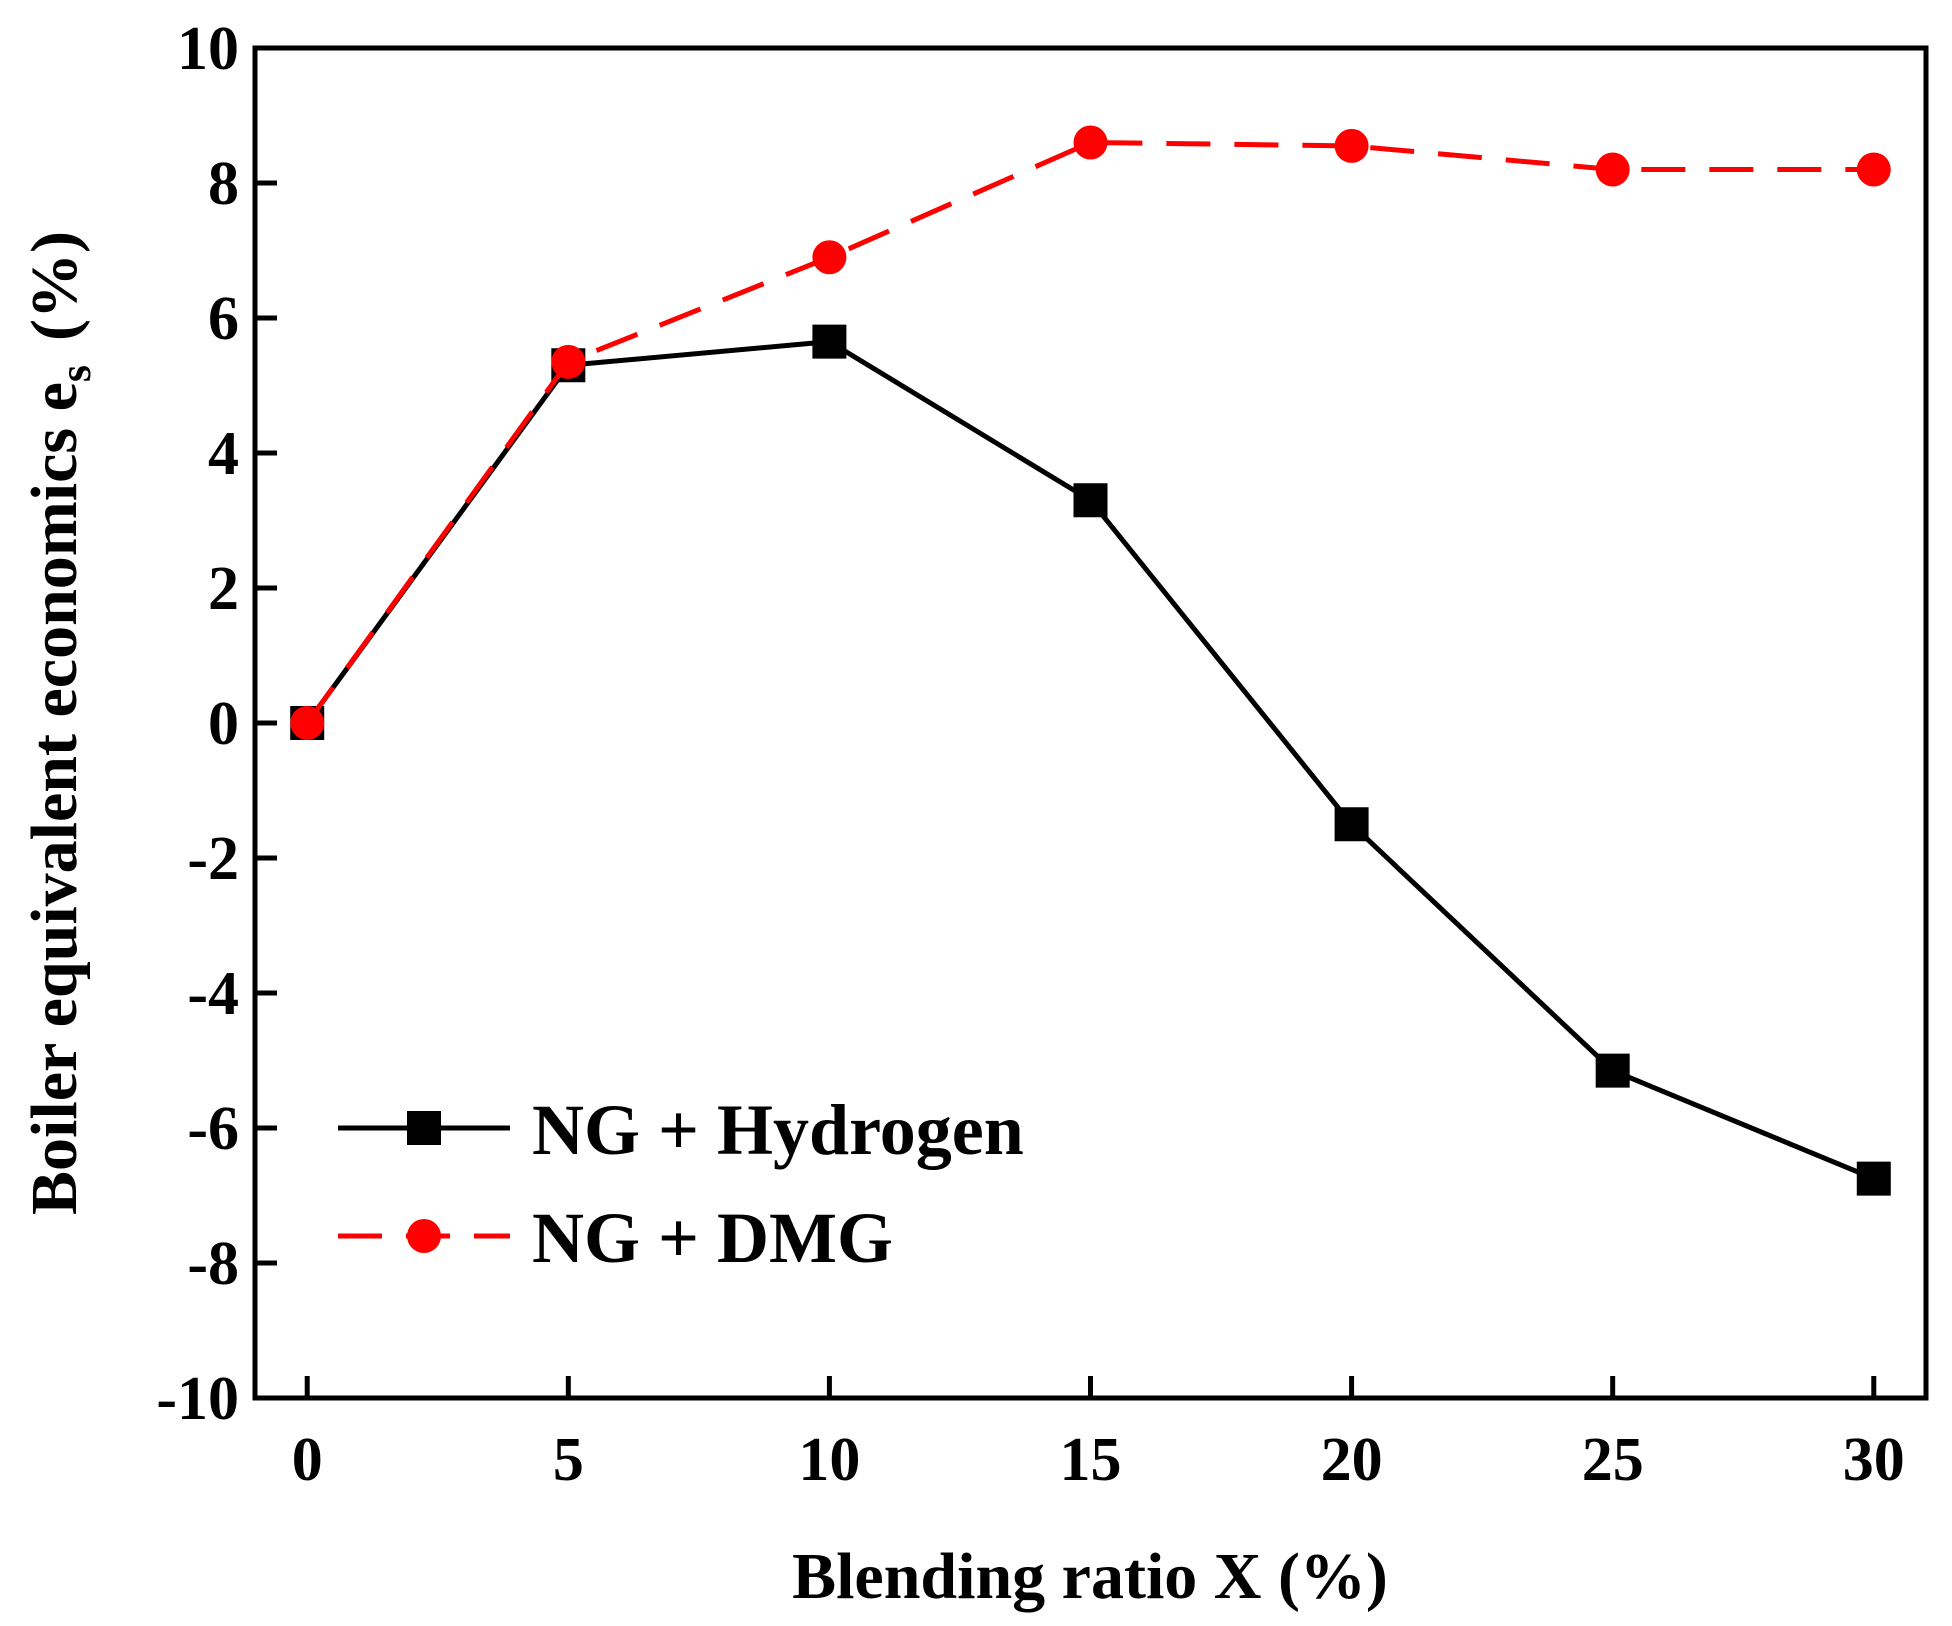 This screenshot has height=1626, width=1952. Describe the element at coordinates (213, 994) in the screenshot. I see `y-tick-label-3: -4` at that location.